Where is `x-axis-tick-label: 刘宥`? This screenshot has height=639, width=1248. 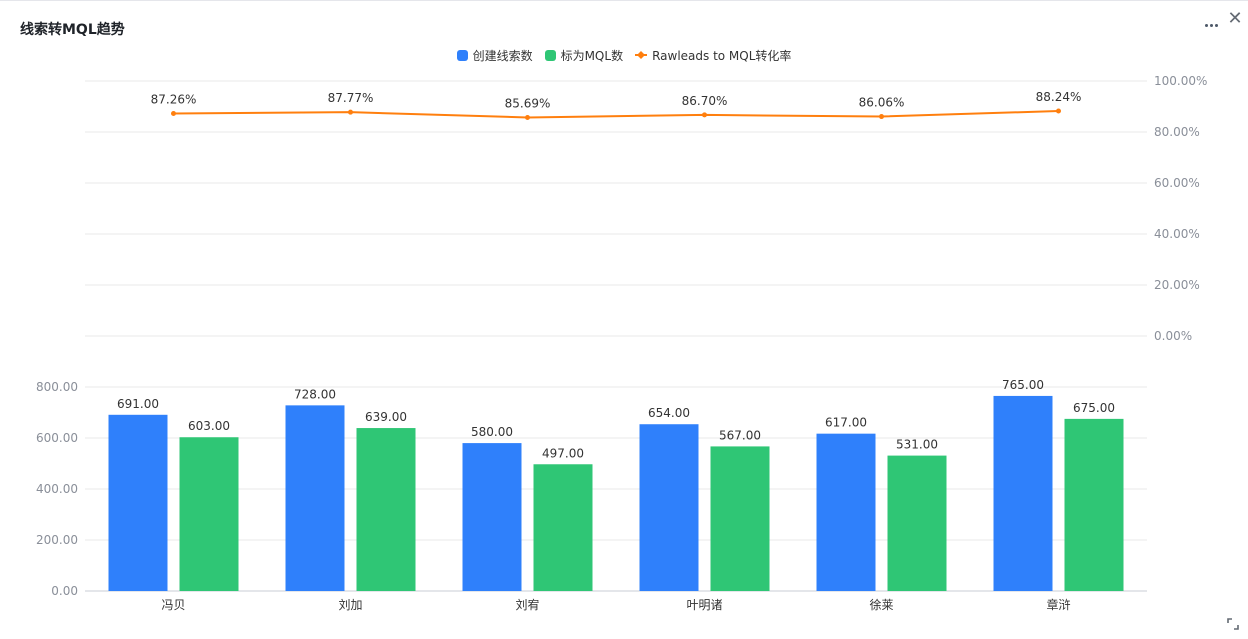
x-axis-tick-label: 刘宥 is located at coordinates (527, 604).